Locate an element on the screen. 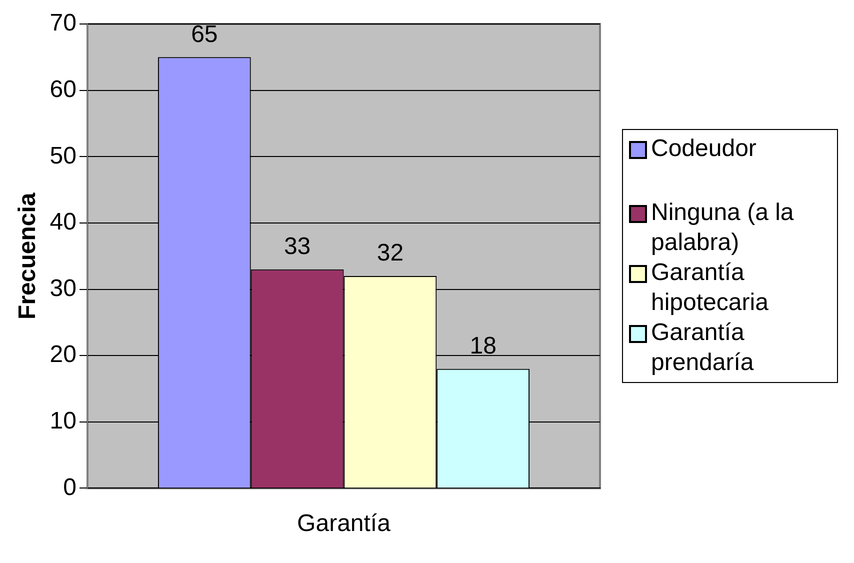 Image resolution: width=854 pixels, height=563 pixels. y-tick-label: 70 is located at coordinates (63, 23).